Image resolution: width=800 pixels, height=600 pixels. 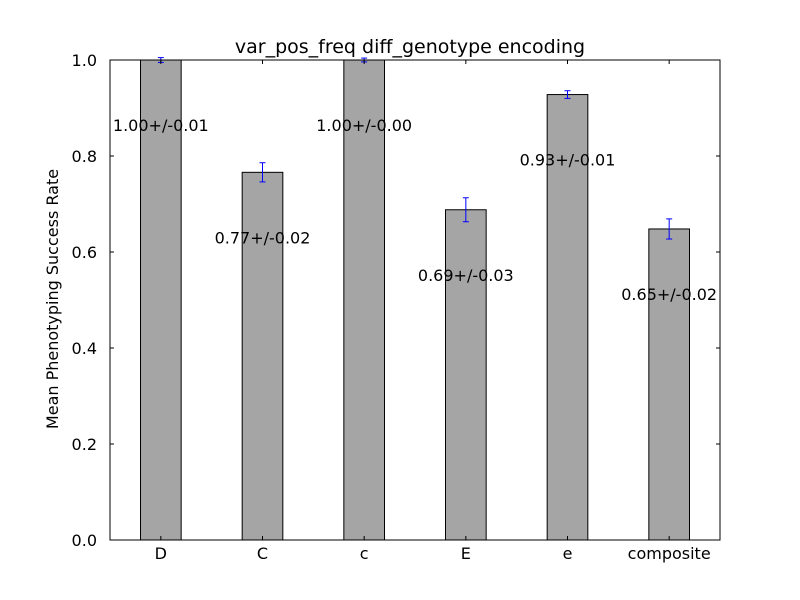 What do you see at coordinates (466, 275) in the screenshot?
I see `data-label-E: 0.69+/-0.03` at bounding box center [466, 275].